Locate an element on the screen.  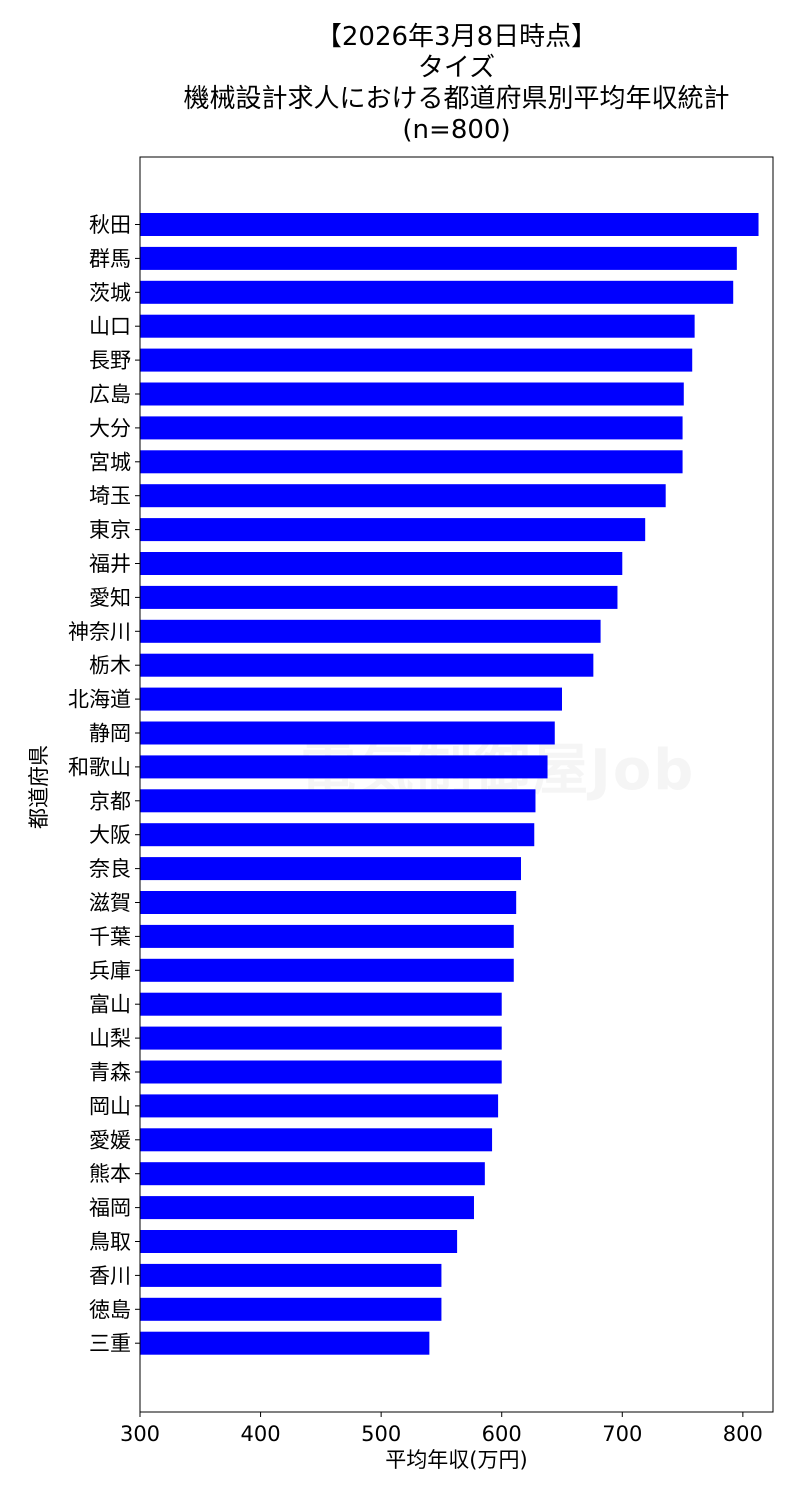
y-tick-label: 京都 is located at coordinates (110, 801).